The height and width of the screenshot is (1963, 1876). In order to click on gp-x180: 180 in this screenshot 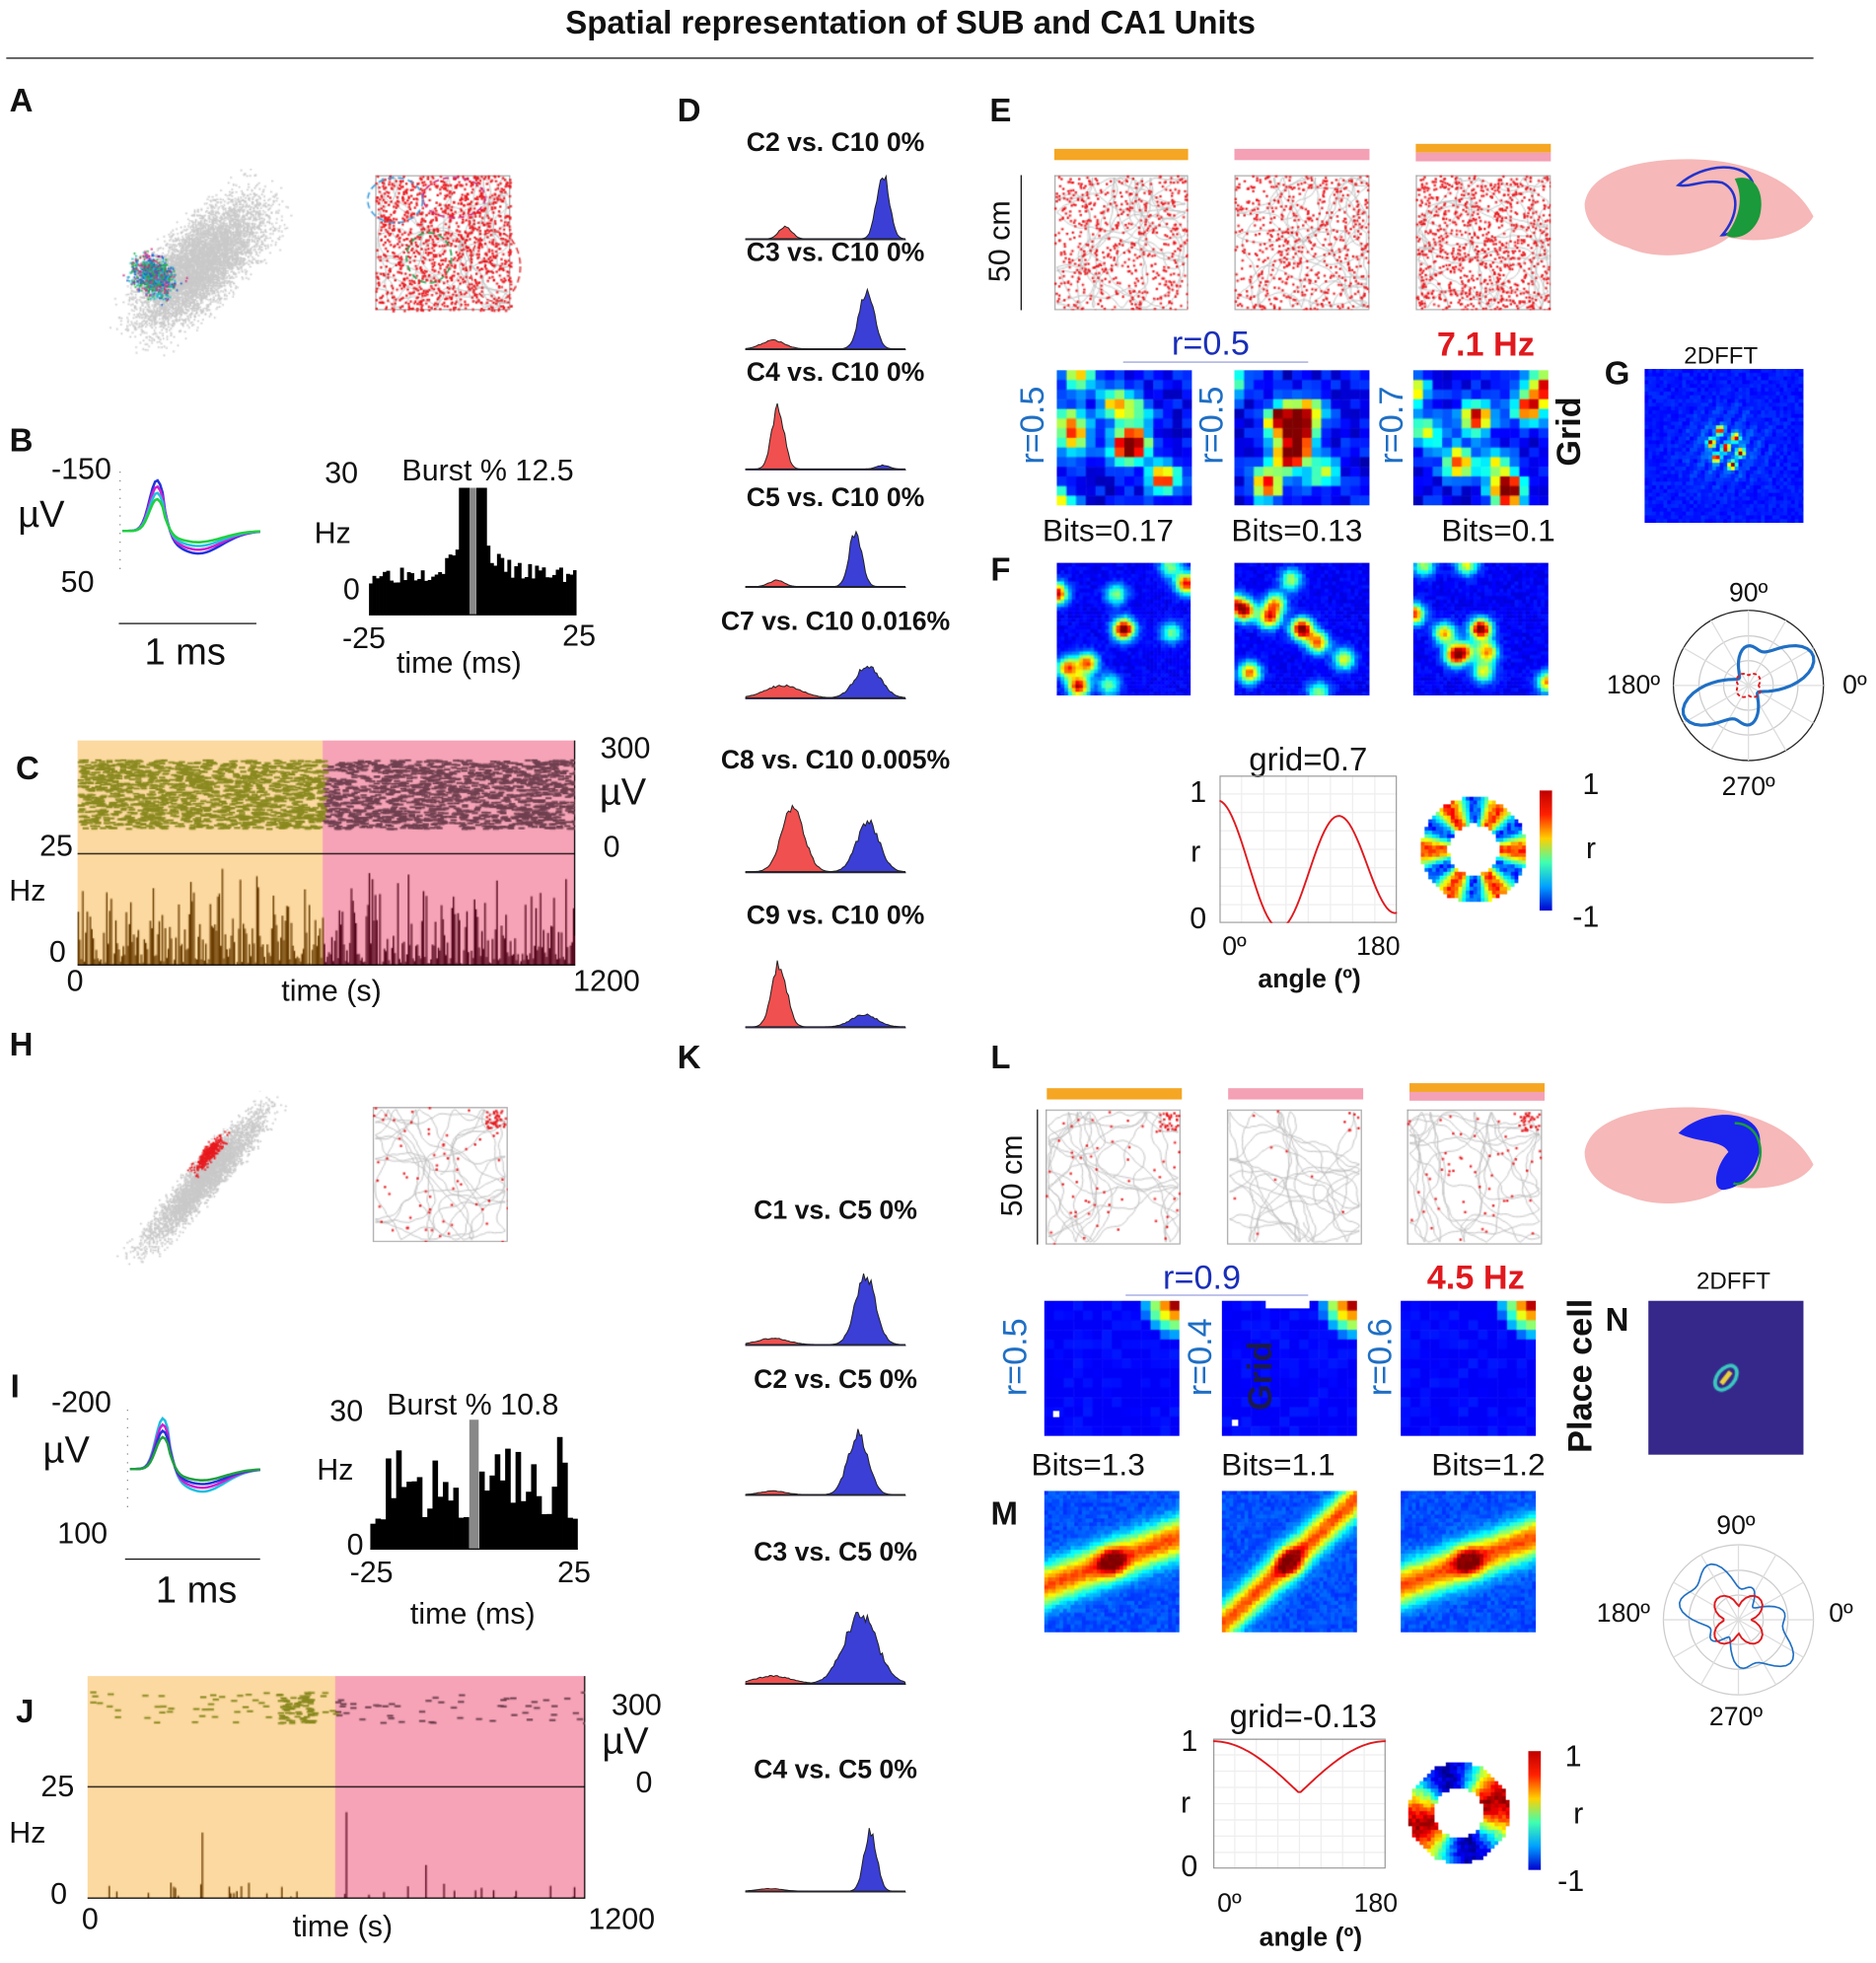, I will do `click(1378, 947)`.